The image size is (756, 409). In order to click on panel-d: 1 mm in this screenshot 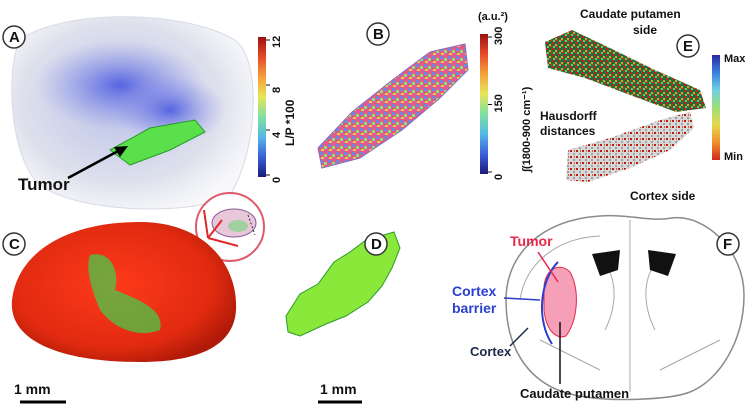, I will do `click(343, 317)`.